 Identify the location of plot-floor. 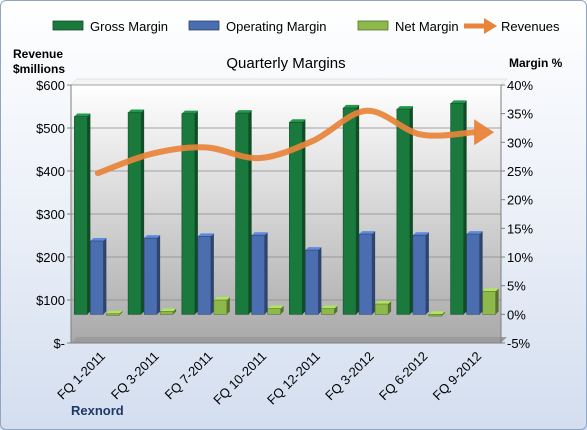
(289, 340).